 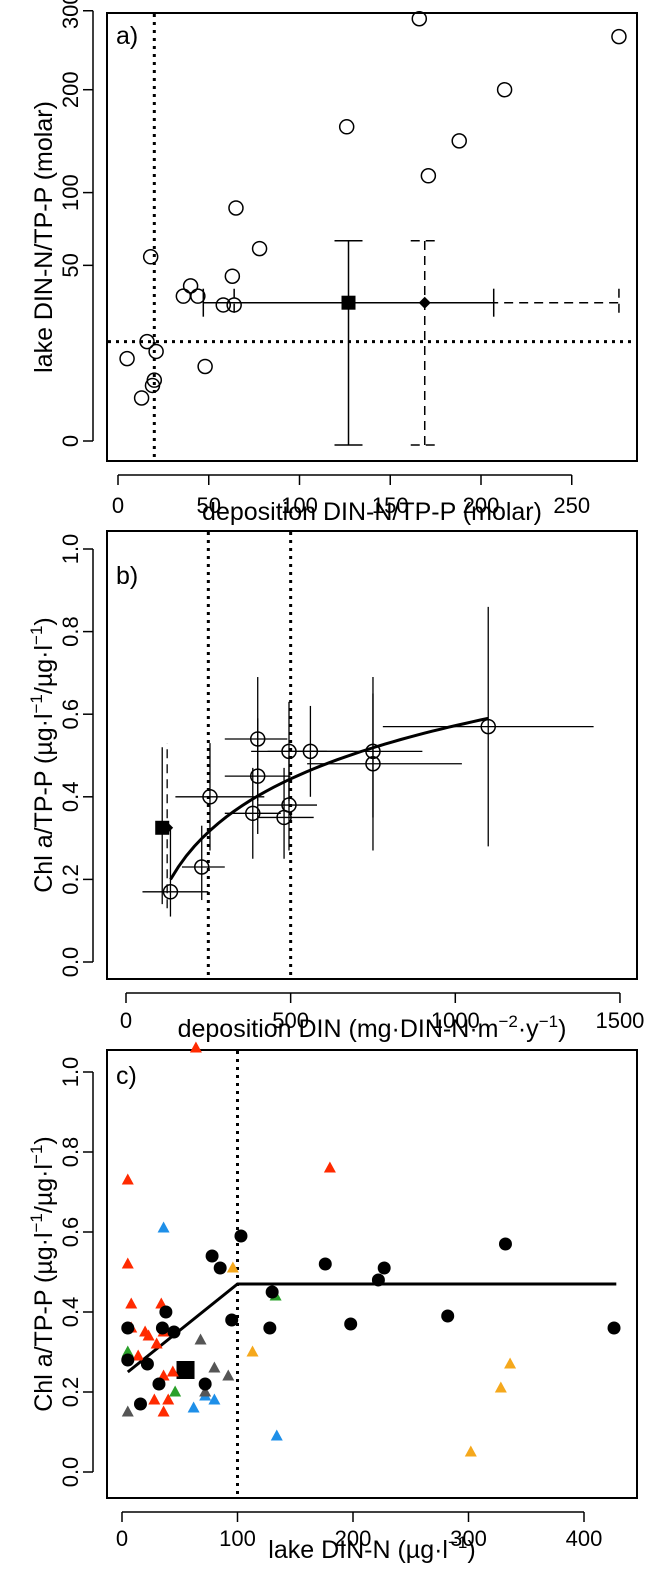 What do you see at coordinates (481, 505) in the screenshot?
I see `panel-a-x-tick-label: 200` at bounding box center [481, 505].